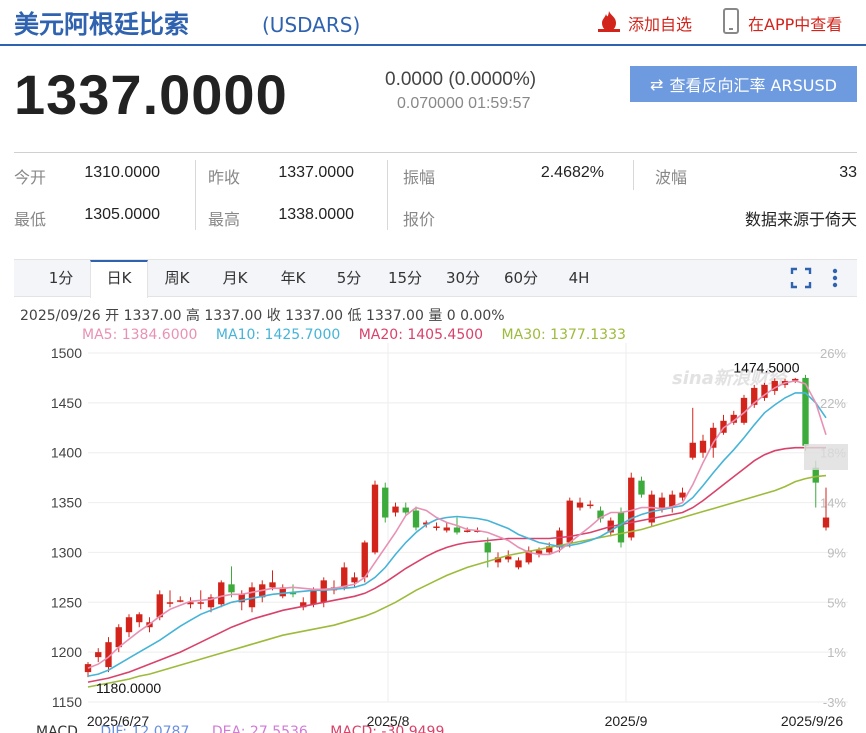 The image size is (866, 733). Describe the element at coordinates (119, 279) in the screenshot. I see `tab-daily: 日K` at that location.